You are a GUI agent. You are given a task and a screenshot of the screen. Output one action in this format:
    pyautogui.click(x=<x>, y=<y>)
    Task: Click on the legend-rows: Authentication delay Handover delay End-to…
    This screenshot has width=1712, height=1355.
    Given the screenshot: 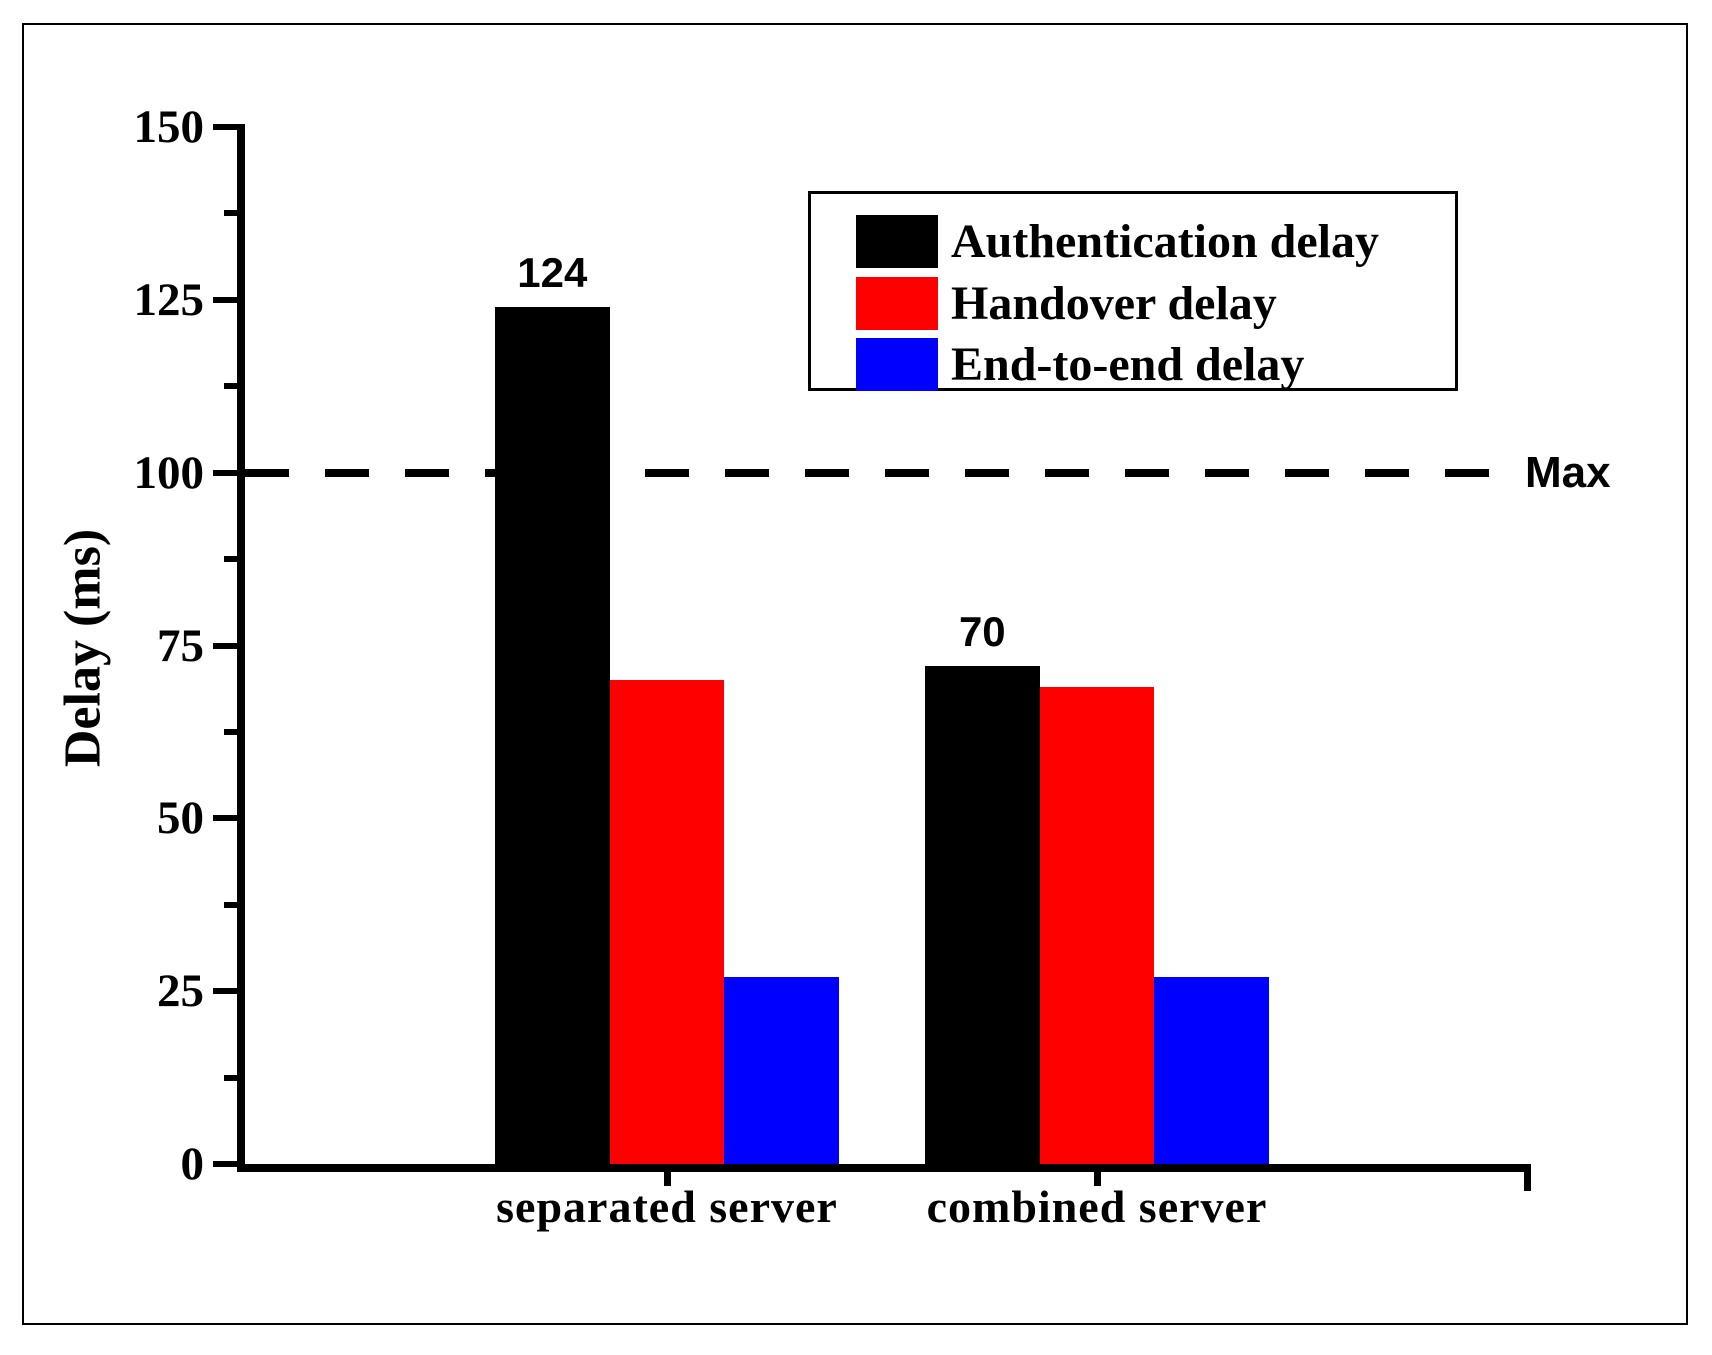 What is the action you would take?
    pyautogui.click(x=1133, y=292)
    